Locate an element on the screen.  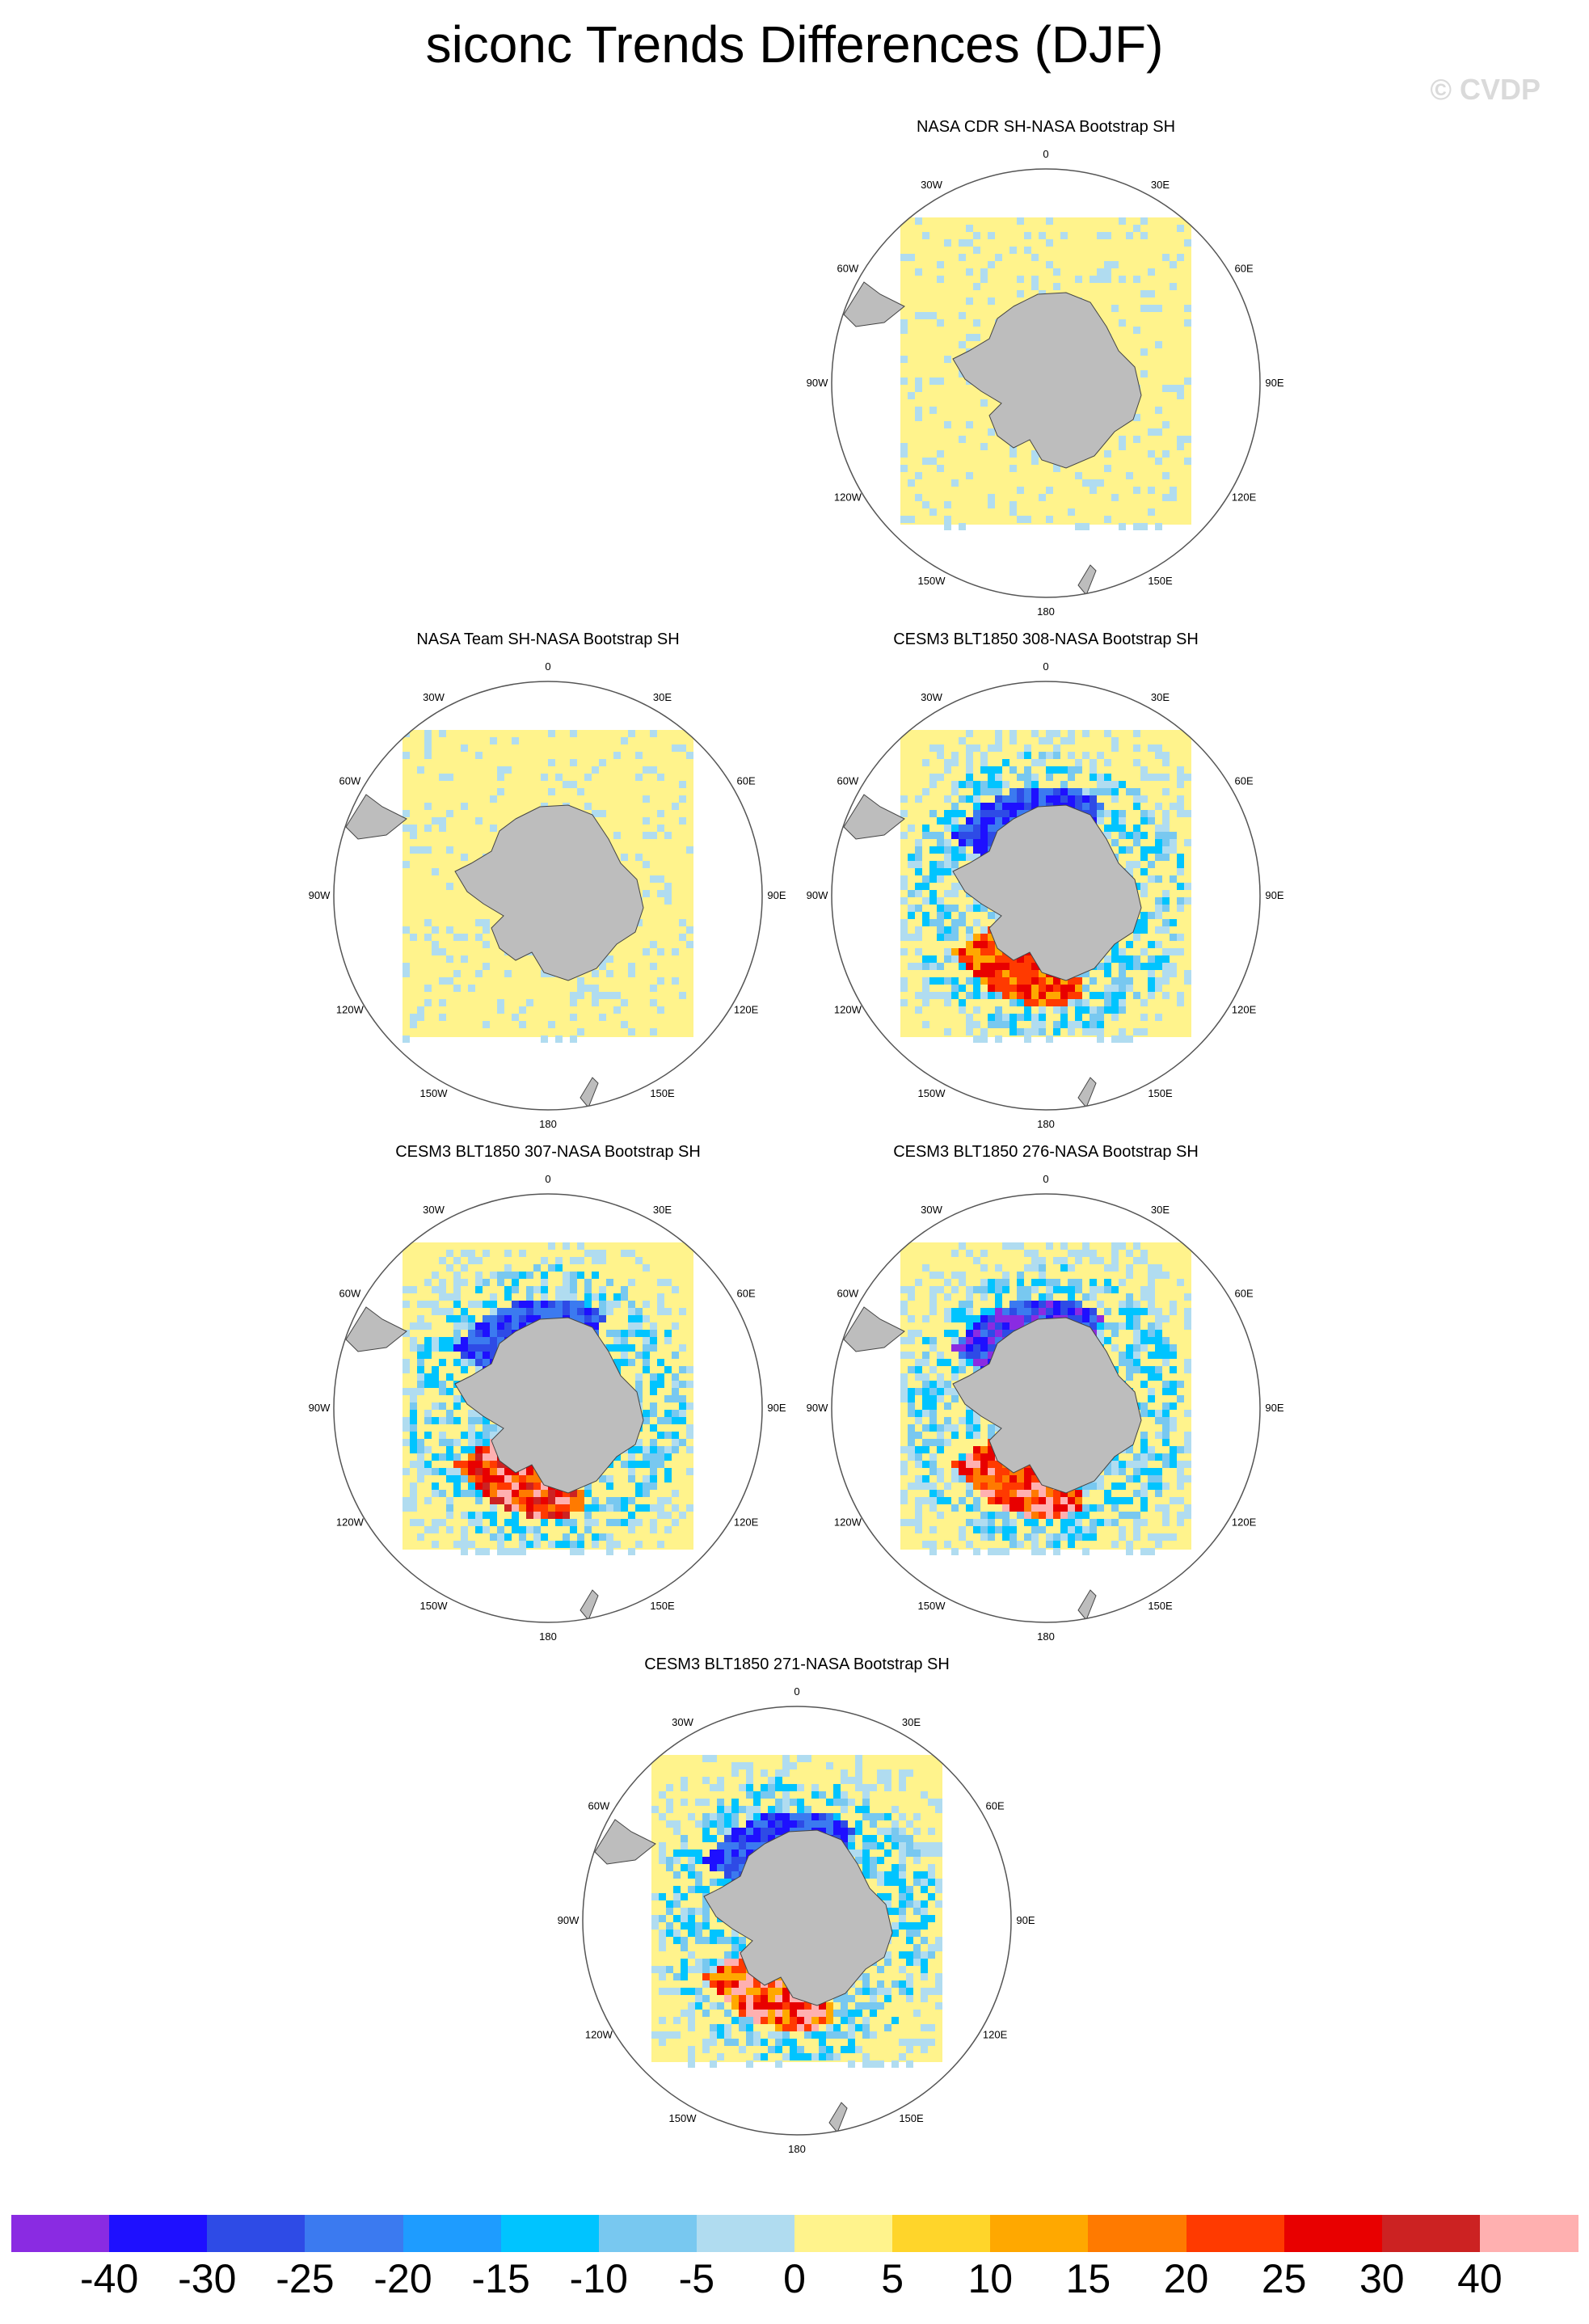
colorbar is located at coordinates (794, 2233).